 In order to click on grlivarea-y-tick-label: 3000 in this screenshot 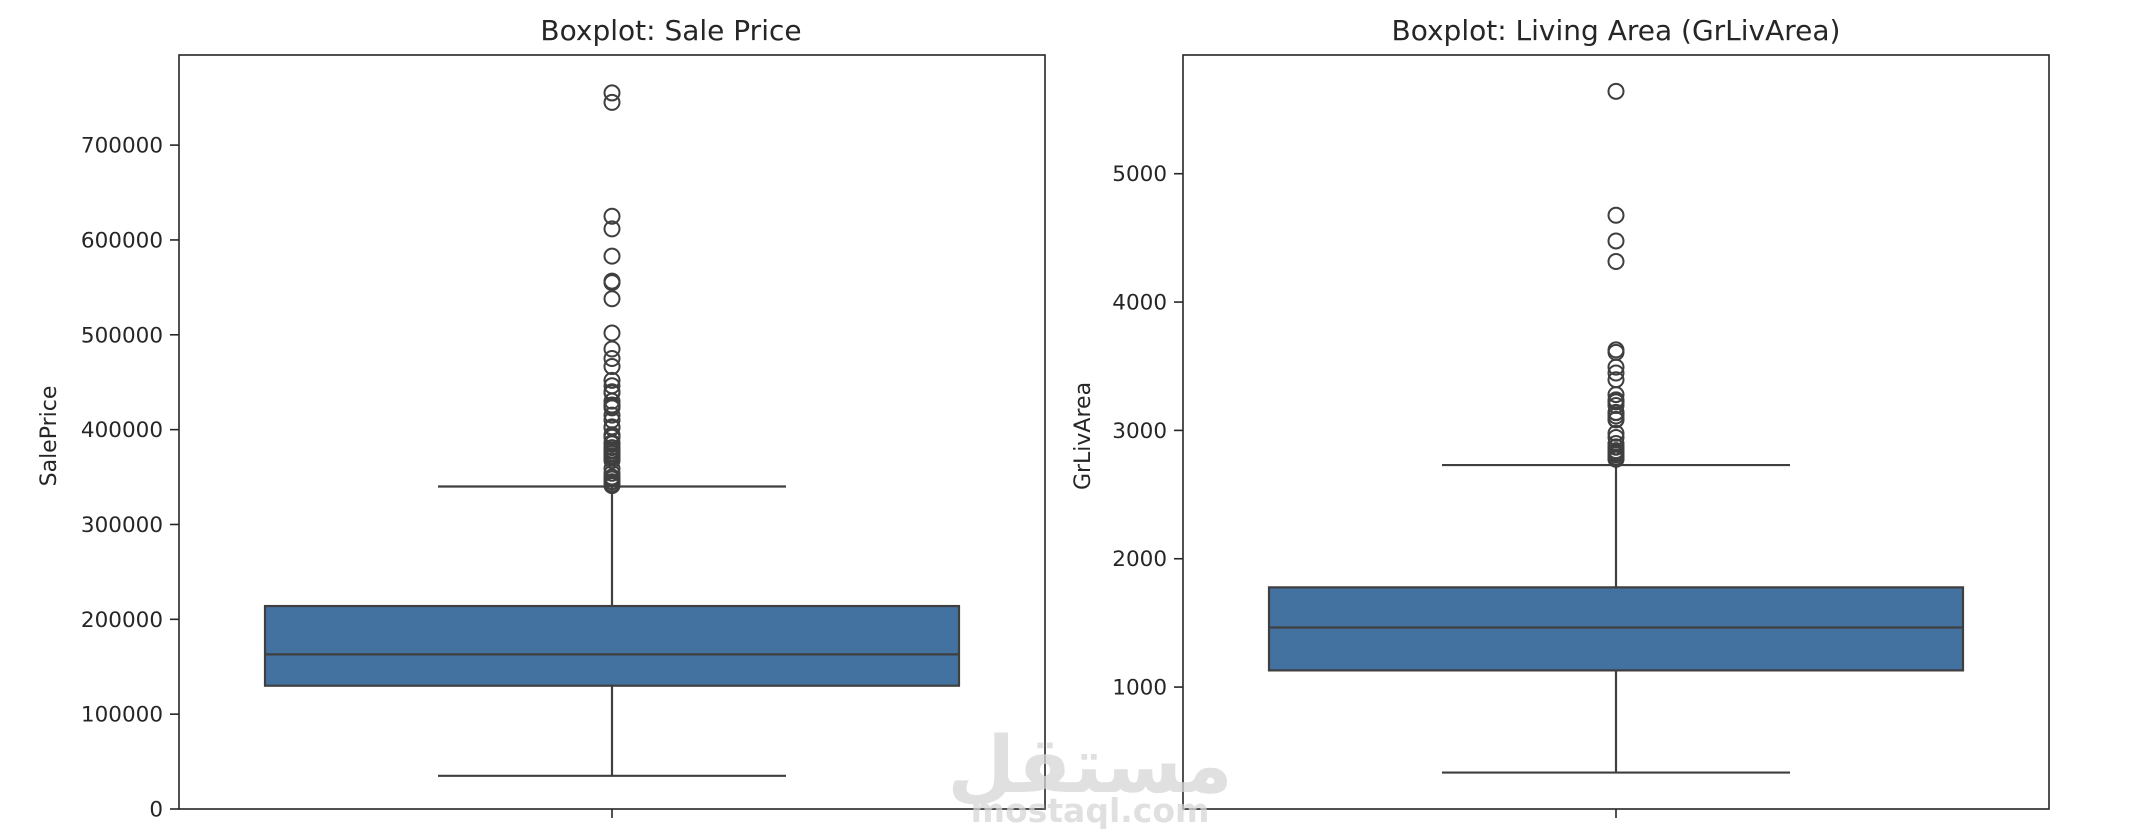, I will do `click(1139, 431)`.